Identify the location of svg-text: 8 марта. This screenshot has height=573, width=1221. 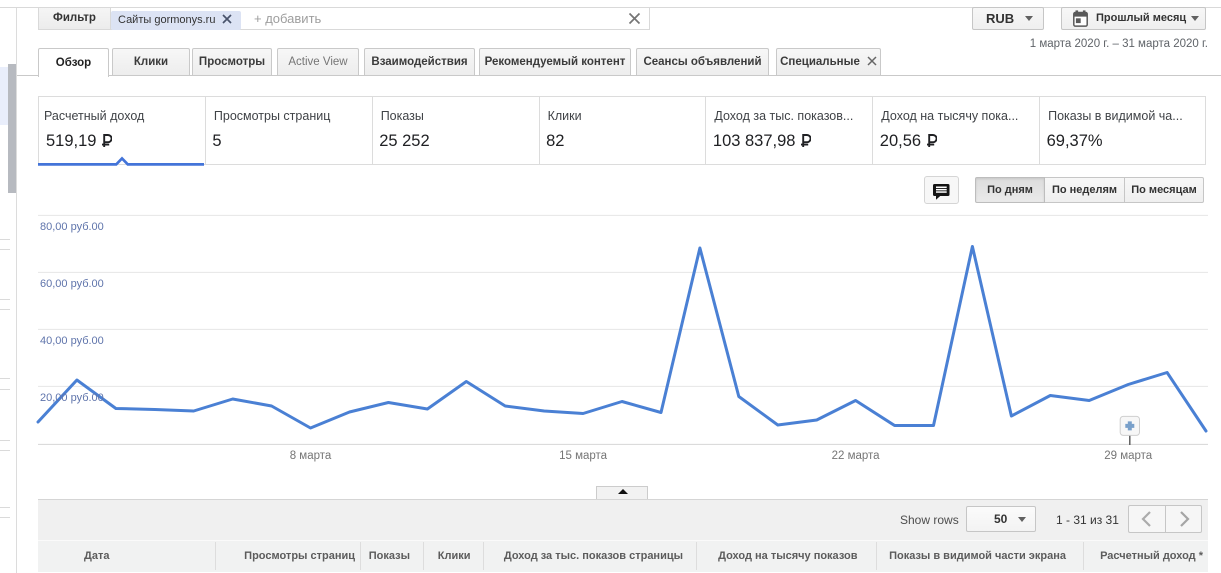
(311, 456).